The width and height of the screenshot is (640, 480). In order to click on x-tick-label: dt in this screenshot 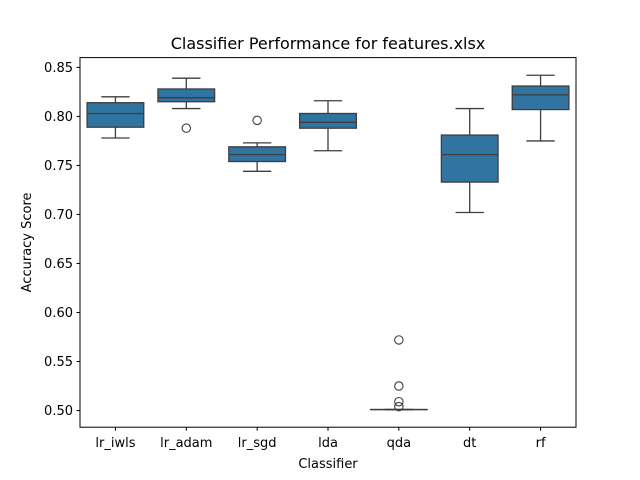, I will do `click(469, 443)`.